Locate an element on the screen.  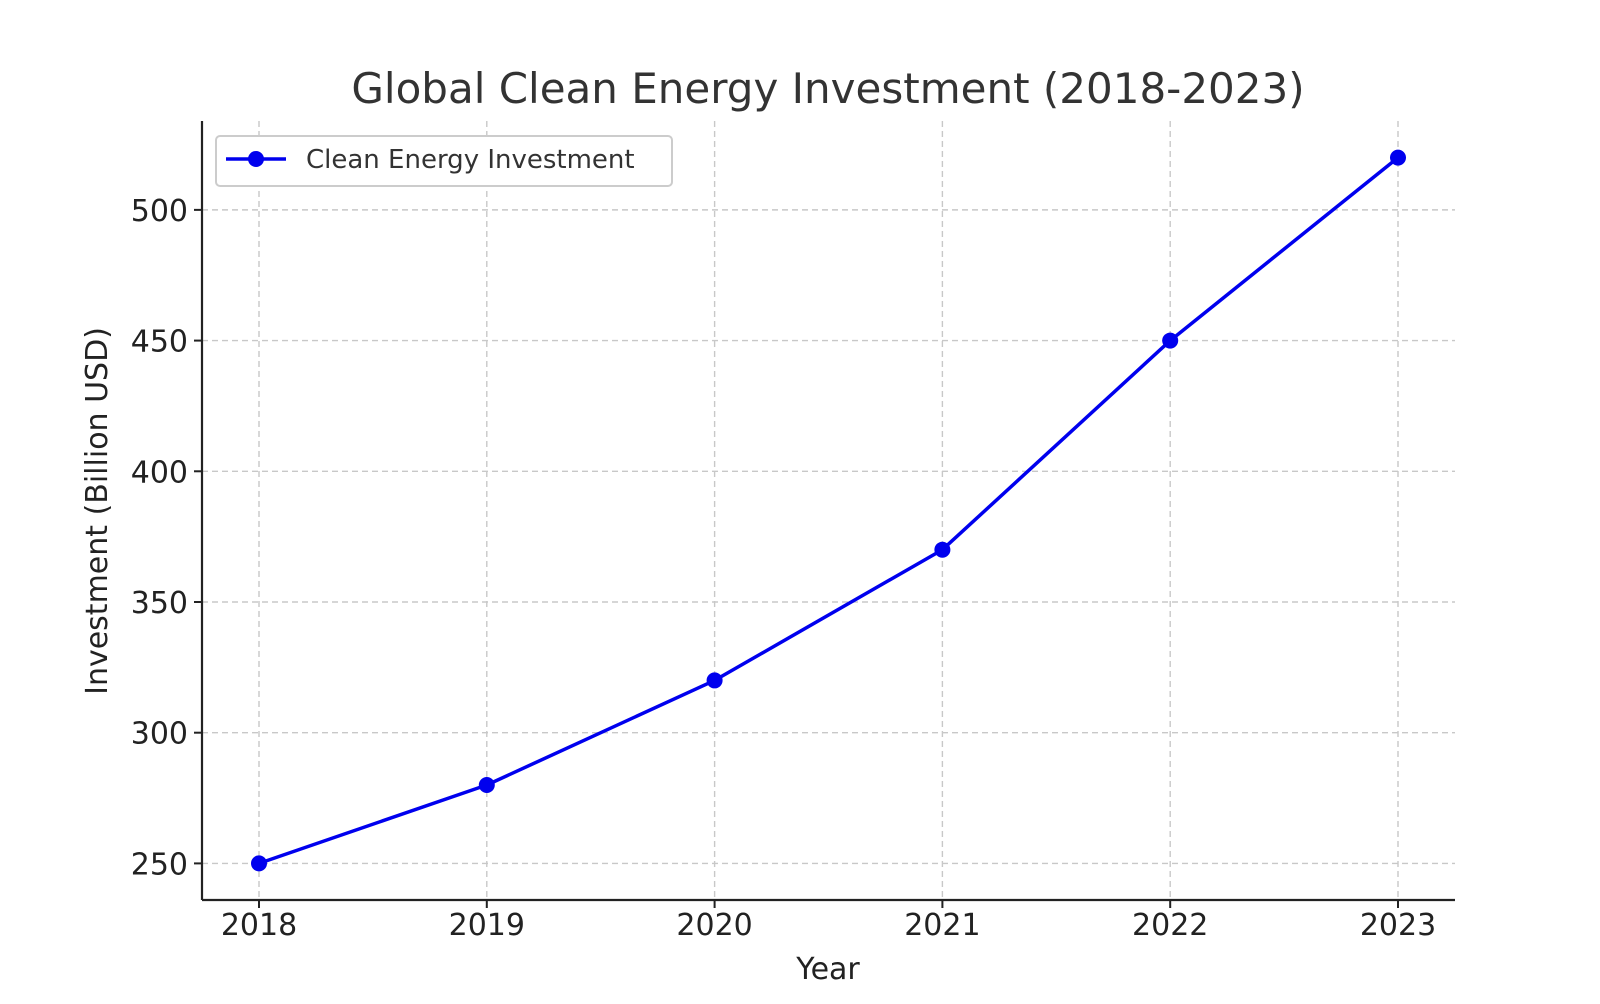
x-tick-label: 2019 is located at coordinates (487, 925).